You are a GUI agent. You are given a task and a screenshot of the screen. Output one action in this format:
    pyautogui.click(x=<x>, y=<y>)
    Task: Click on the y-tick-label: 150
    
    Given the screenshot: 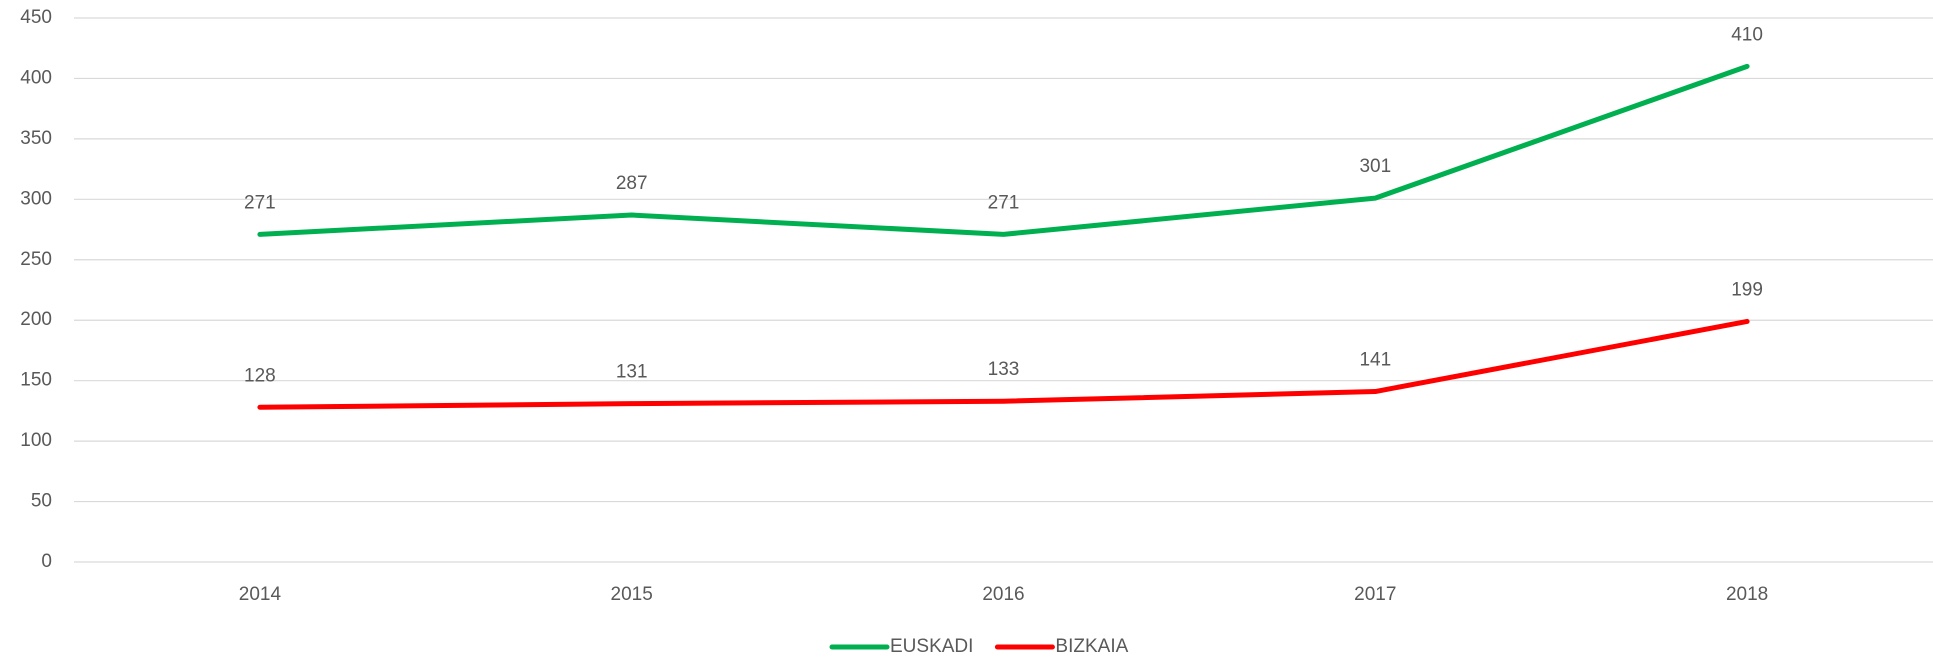 What is the action you would take?
    pyautogui.click(x=36, y=380)
    